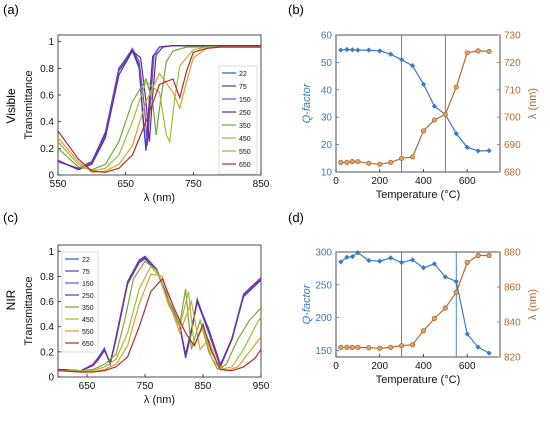 The image size is (550, 423). Describe the element at coordinates (58, 184) in the screenshot. I see `x-tick-label: 550` at that location.